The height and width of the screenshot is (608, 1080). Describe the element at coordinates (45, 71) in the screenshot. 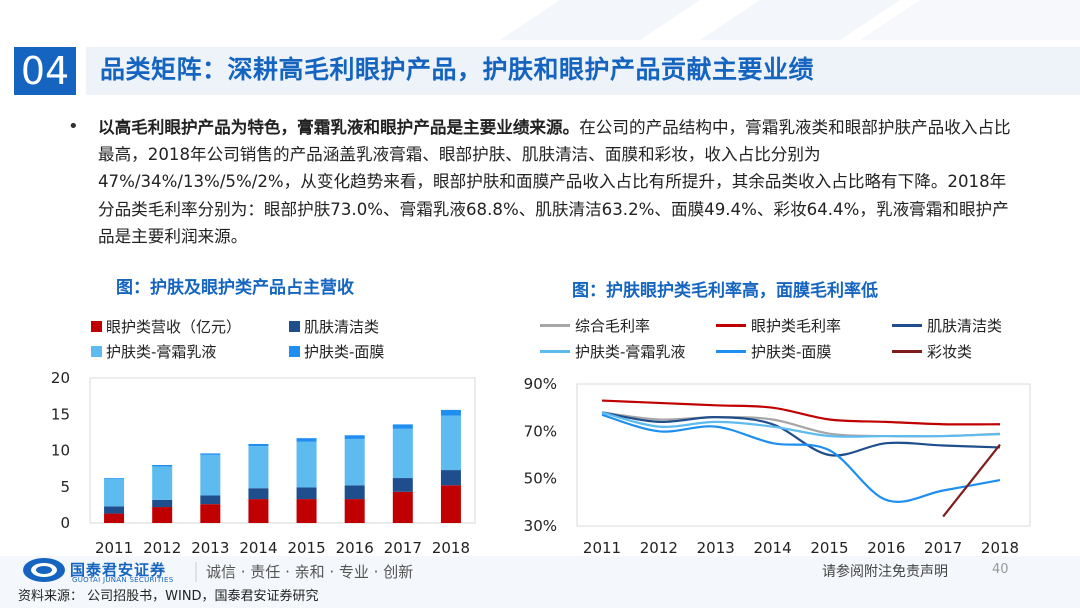

I see `section-number: 04` at that location.